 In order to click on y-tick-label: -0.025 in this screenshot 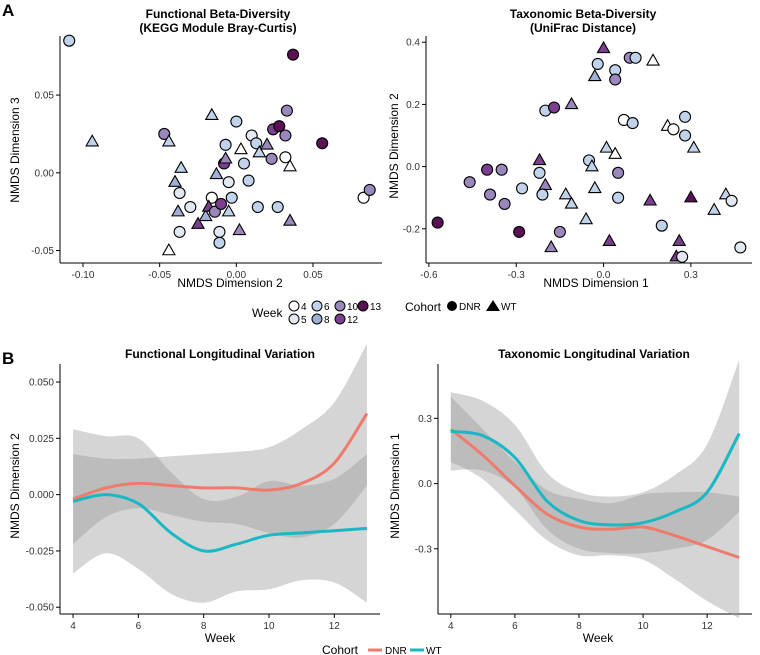, I will do `click(40, 551)`.